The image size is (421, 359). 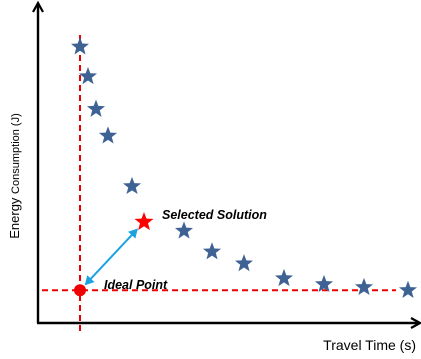 What do you see at coordinates (16, 153) in the screenshot?
I see `y-axis-title-small: Consumption (J)` at bounding box center [16, 153].